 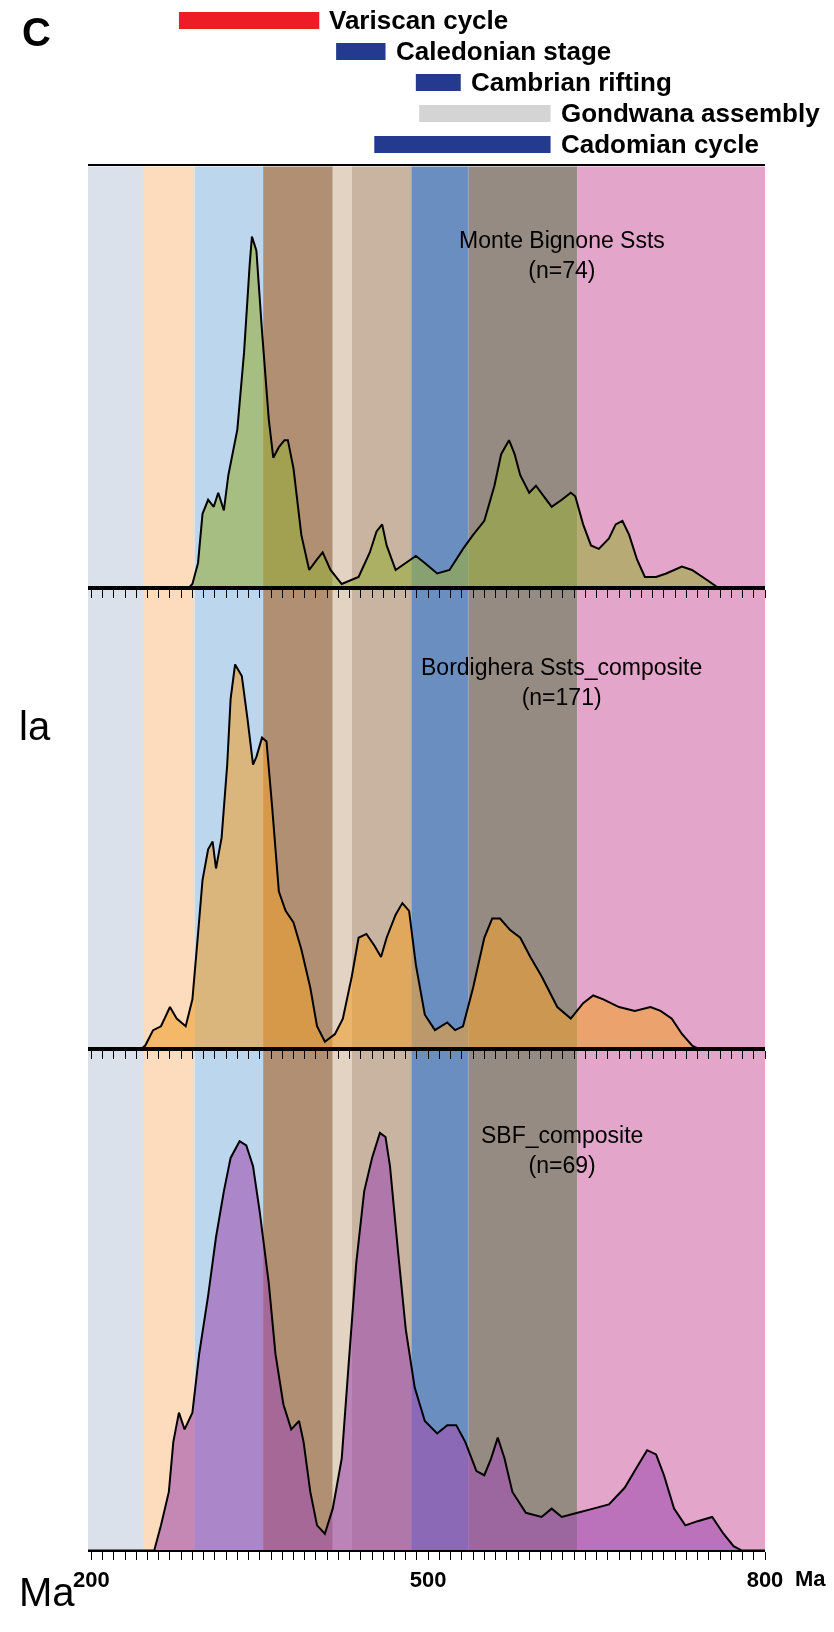 I want to click on y-tick-label: Variscan cycle, so click(x=419, y=20).